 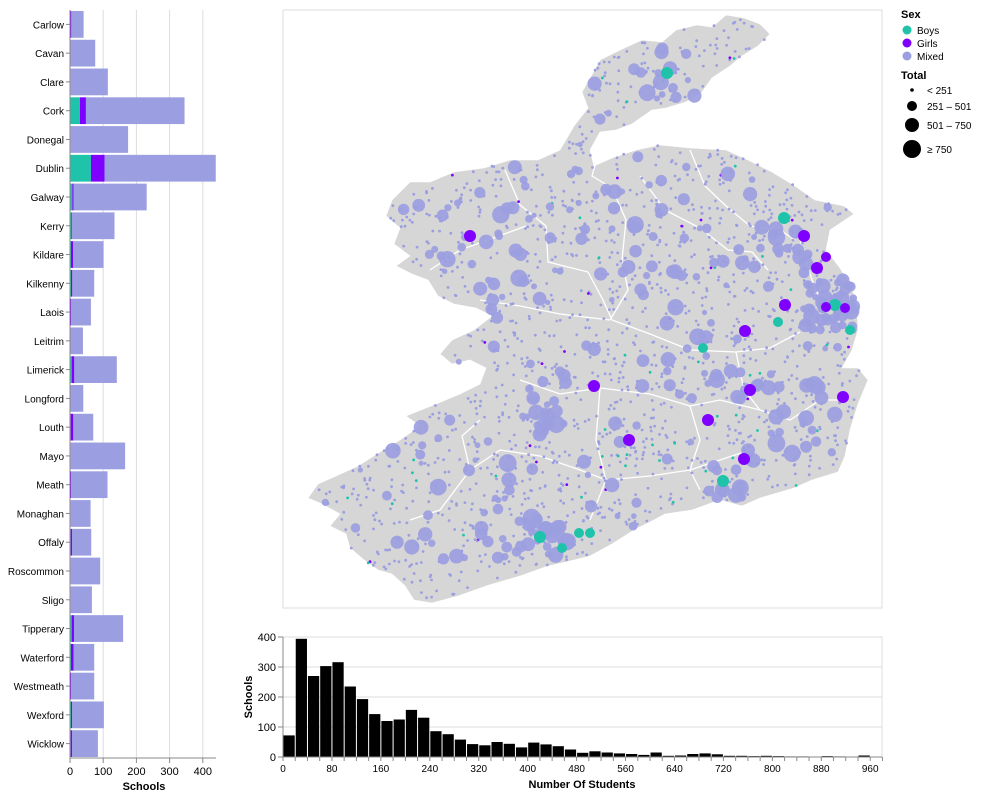 What do you see at coordinates (53, 601) in the screenshot?
I see `county-label-sligo: Sligo` at bounding box center [53, 601].